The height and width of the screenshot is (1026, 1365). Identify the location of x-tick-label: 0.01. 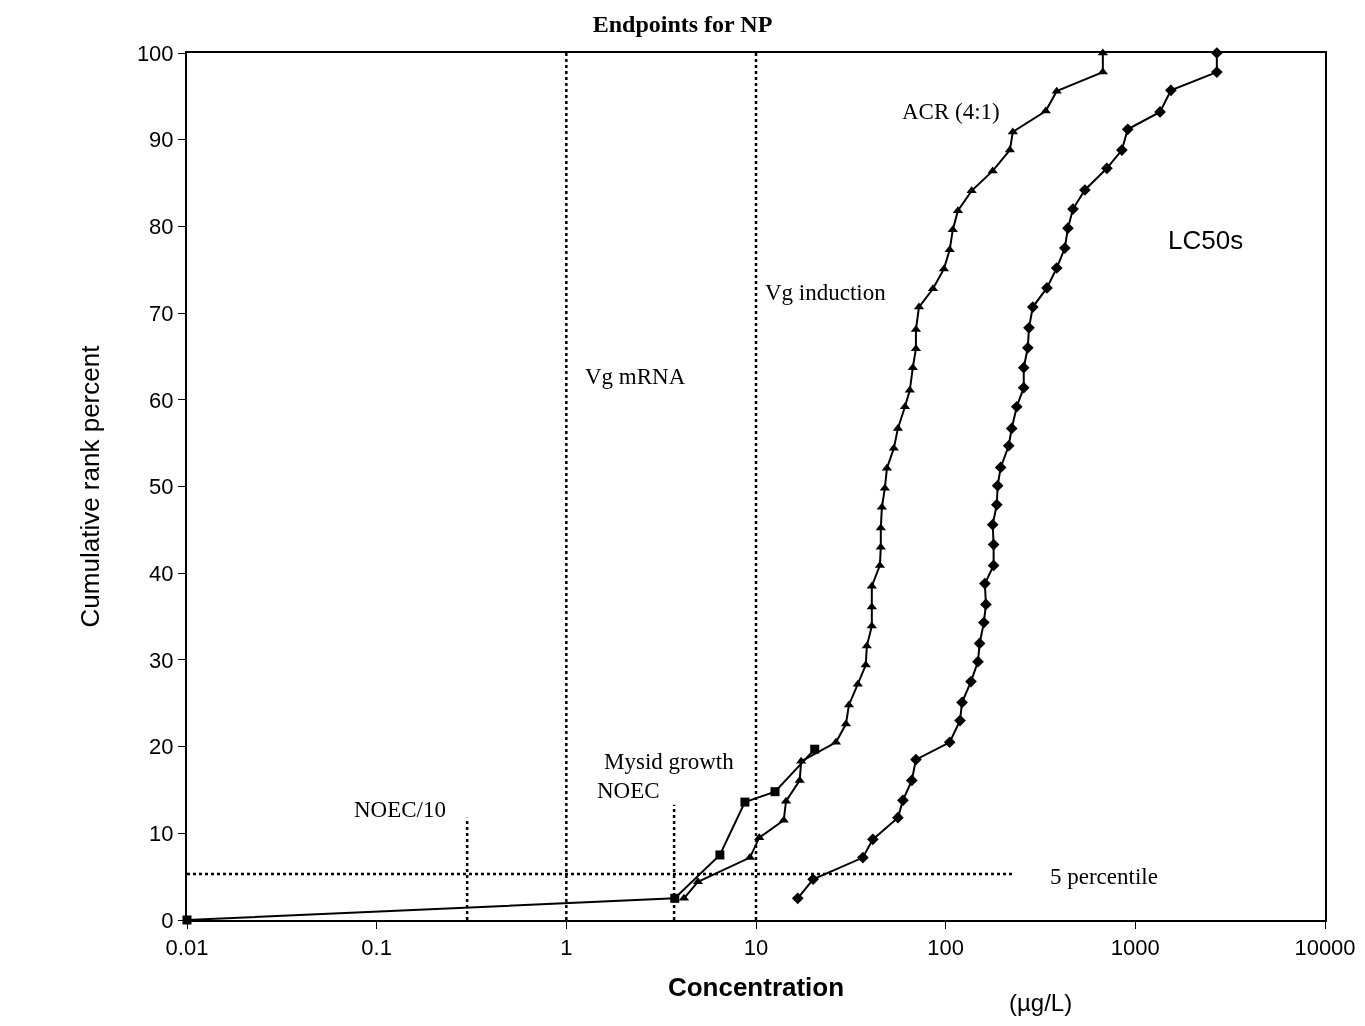
(187, 948).